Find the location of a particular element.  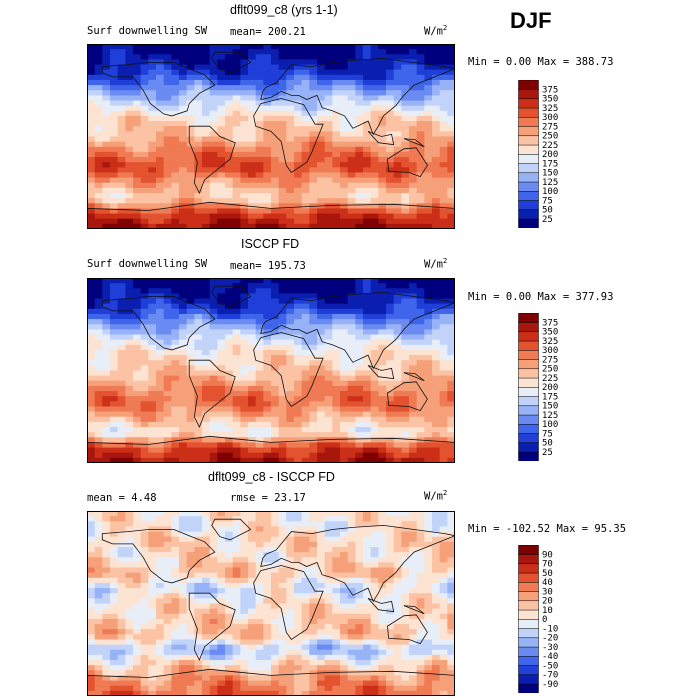

panel-2-left-label: Surf downwelling SW is located at coordinates (147, 264).